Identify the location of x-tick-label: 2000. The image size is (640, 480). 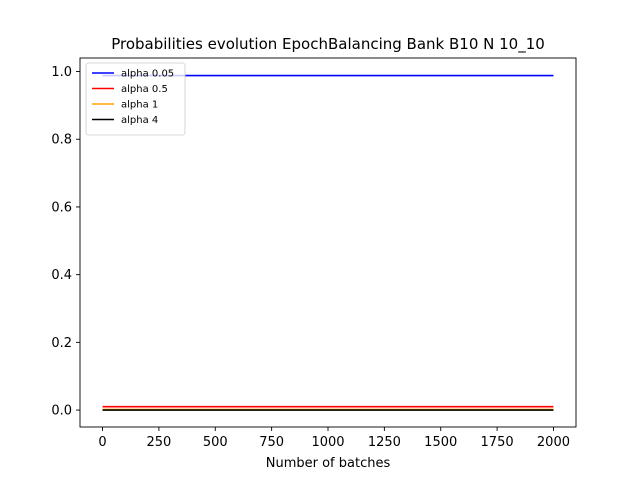
(553, 442).